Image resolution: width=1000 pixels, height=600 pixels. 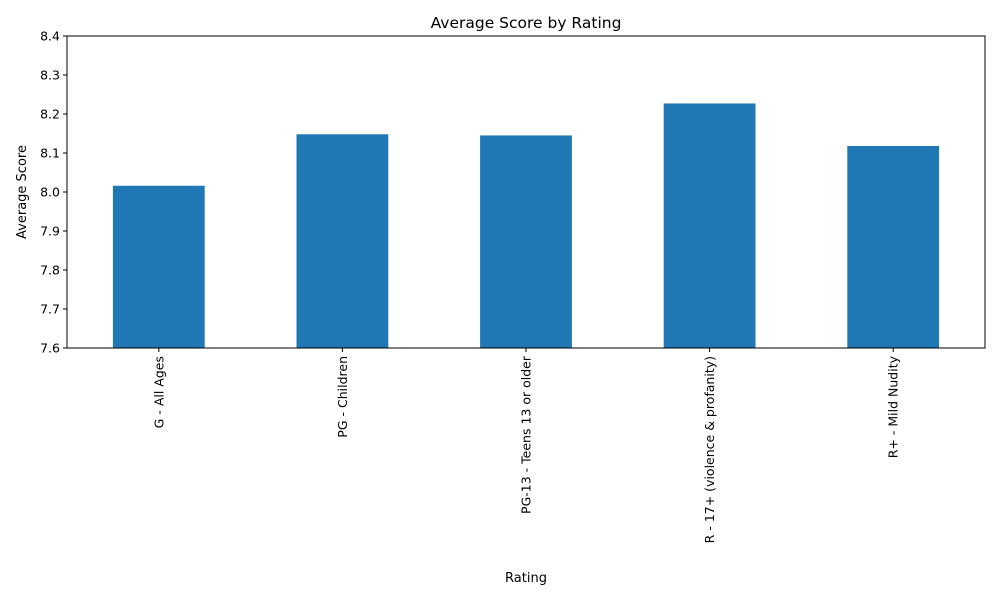 What do you see at coordinates (50, 153) in the screenshot?
I see `y-tick-label: 8.1` at bounding box center [50, 153].